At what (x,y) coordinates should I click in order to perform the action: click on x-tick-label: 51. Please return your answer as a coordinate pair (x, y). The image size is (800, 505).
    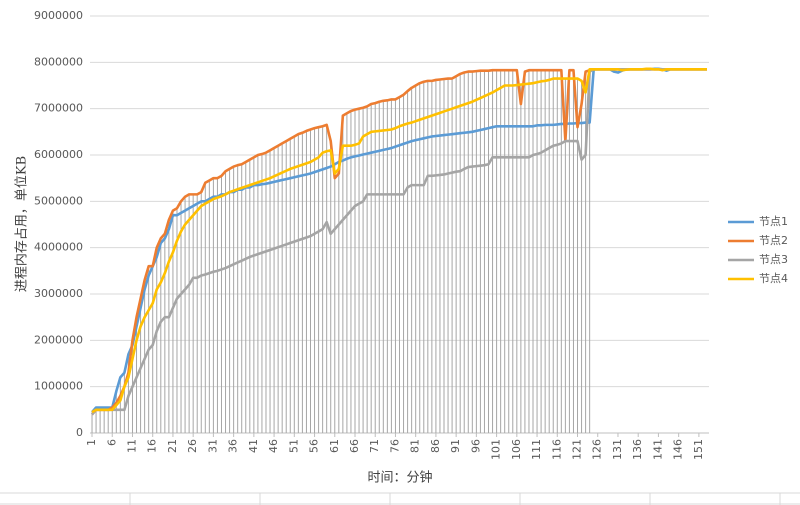
    Looking at the image, I should click on (293, 446).